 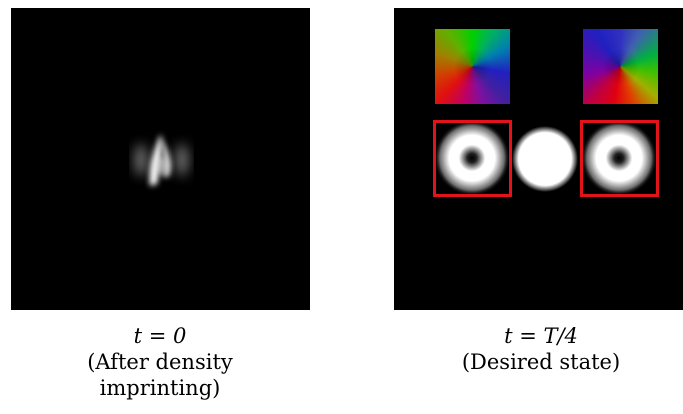 I want to click on caption-initial: t = 0 (After density imprinting), so click(x=160, y=362).